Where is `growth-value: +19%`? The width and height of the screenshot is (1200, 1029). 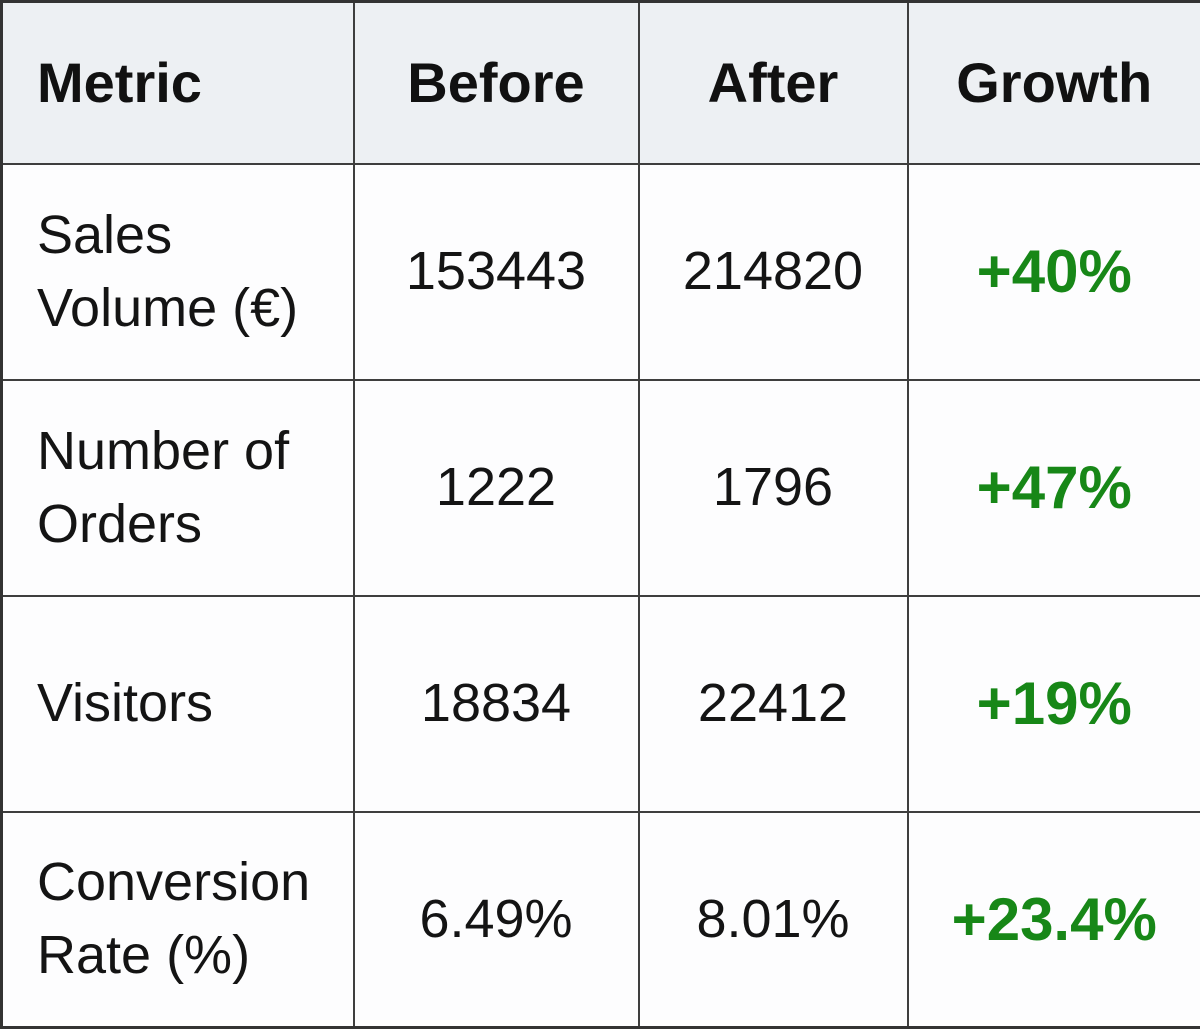 growth-value: +19% is located at coordinates (1054, 704).